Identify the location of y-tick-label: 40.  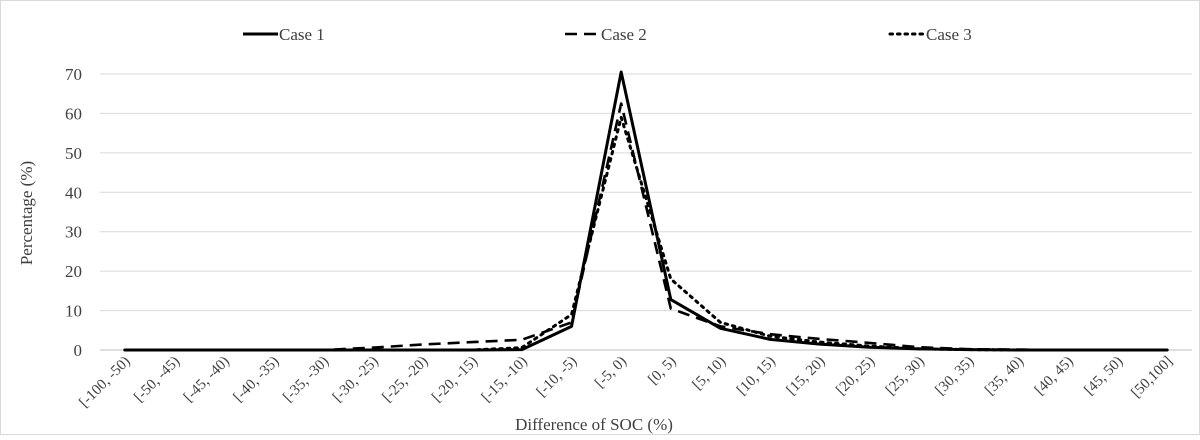
(73, 192).